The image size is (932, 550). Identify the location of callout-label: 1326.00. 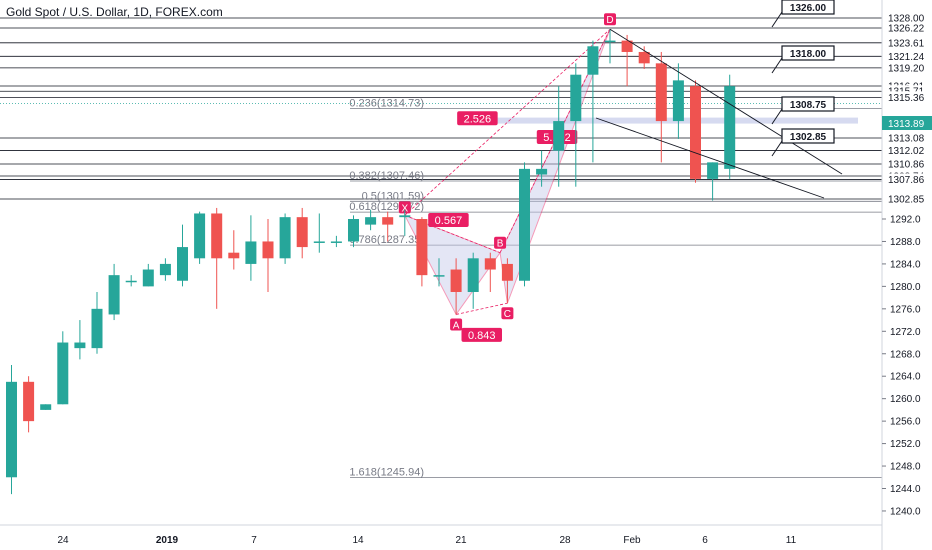
(808, 8).